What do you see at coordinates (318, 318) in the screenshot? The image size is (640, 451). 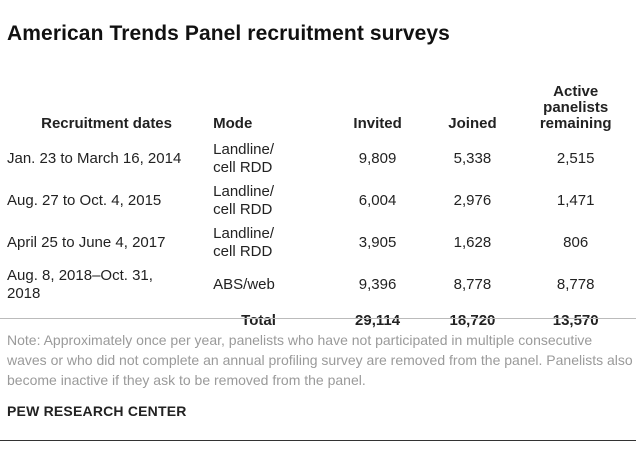 I see `divider` at bounding box center [318, 318].